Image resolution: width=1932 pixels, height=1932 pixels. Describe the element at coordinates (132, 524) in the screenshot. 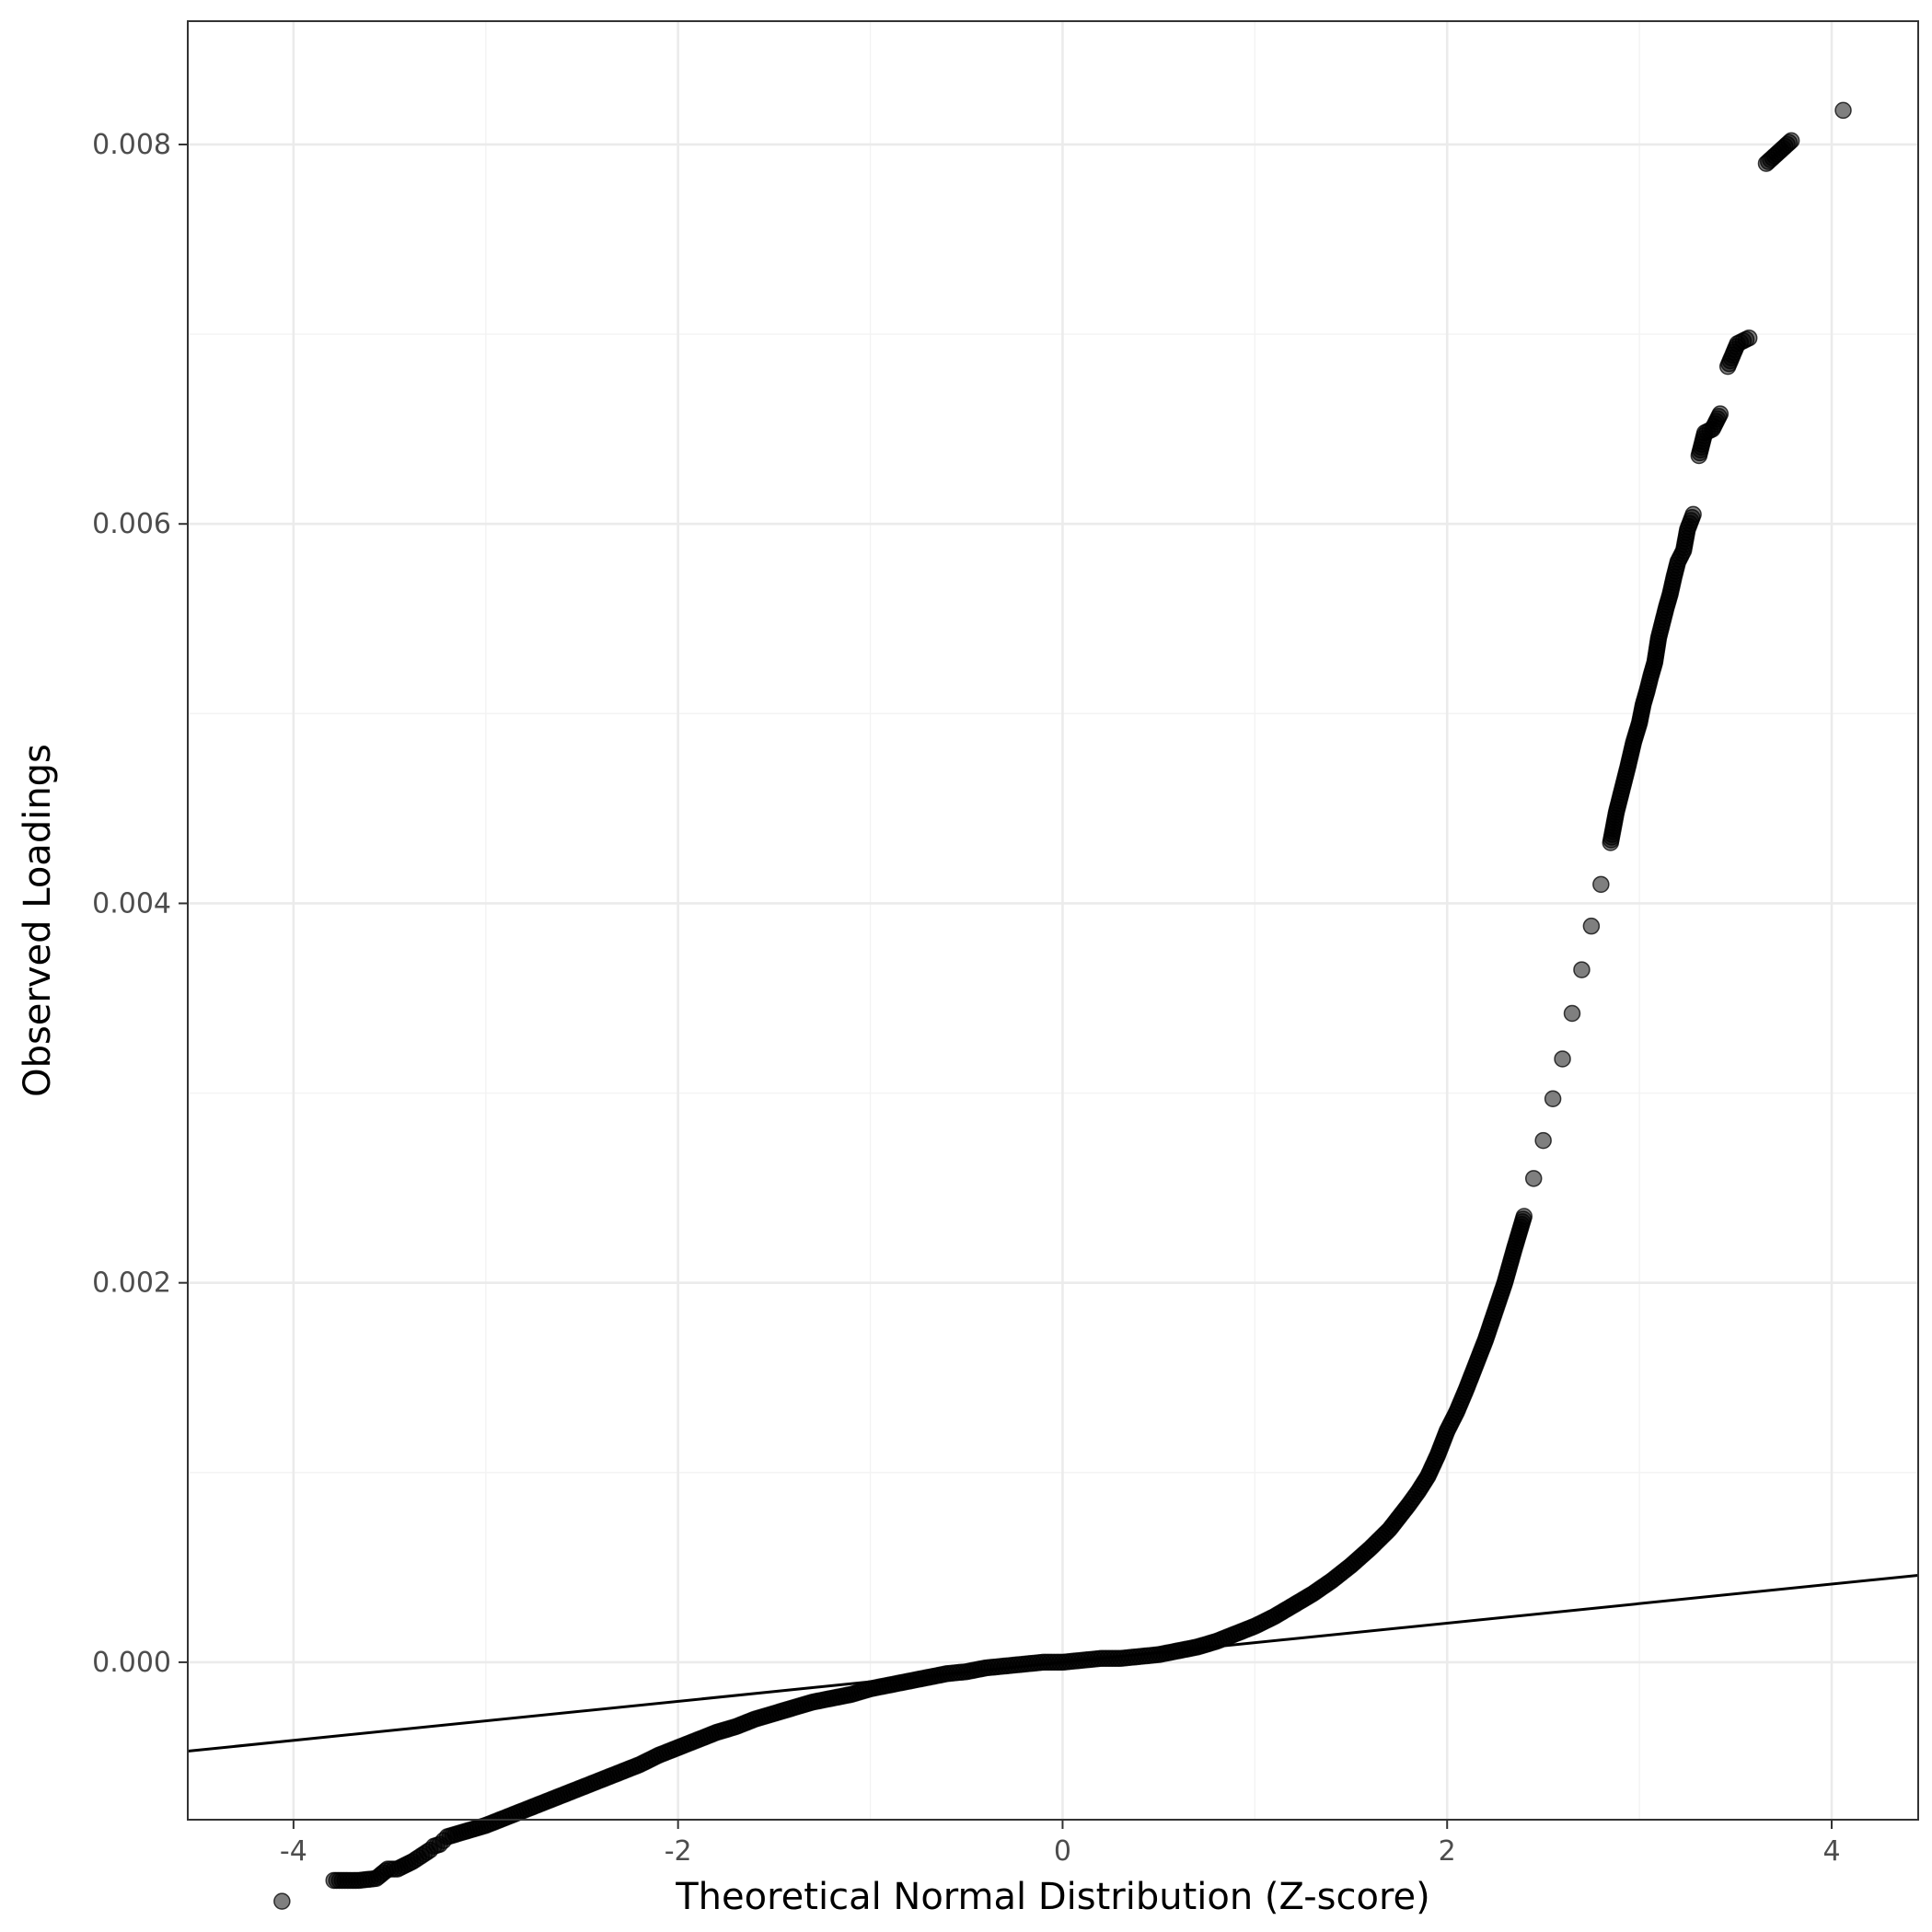

I see `y-tick-label: 0.006` at that location.